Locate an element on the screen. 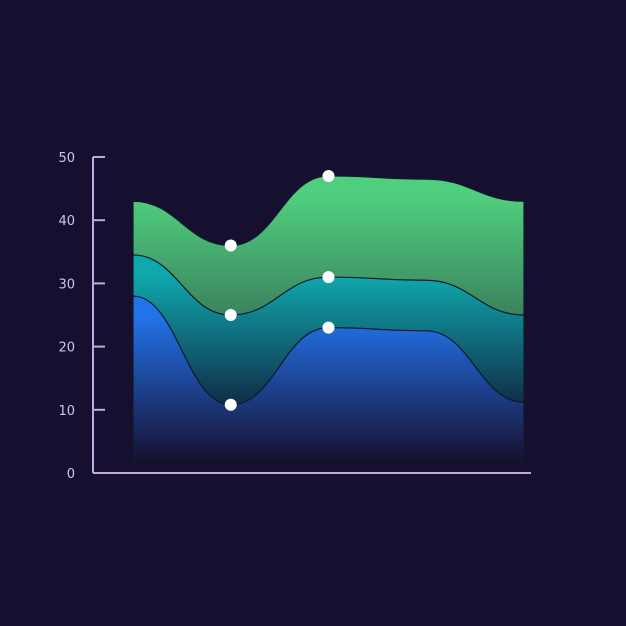 The image size is (626, 626). y-tick-label: 40 is located at coordinates (66, 221).